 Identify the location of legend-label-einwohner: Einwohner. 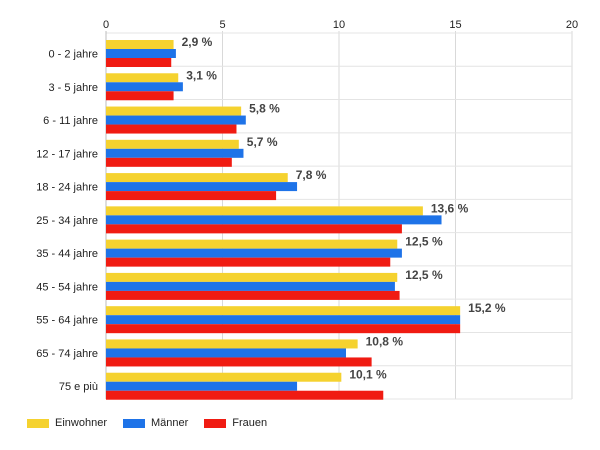
(81, 423).